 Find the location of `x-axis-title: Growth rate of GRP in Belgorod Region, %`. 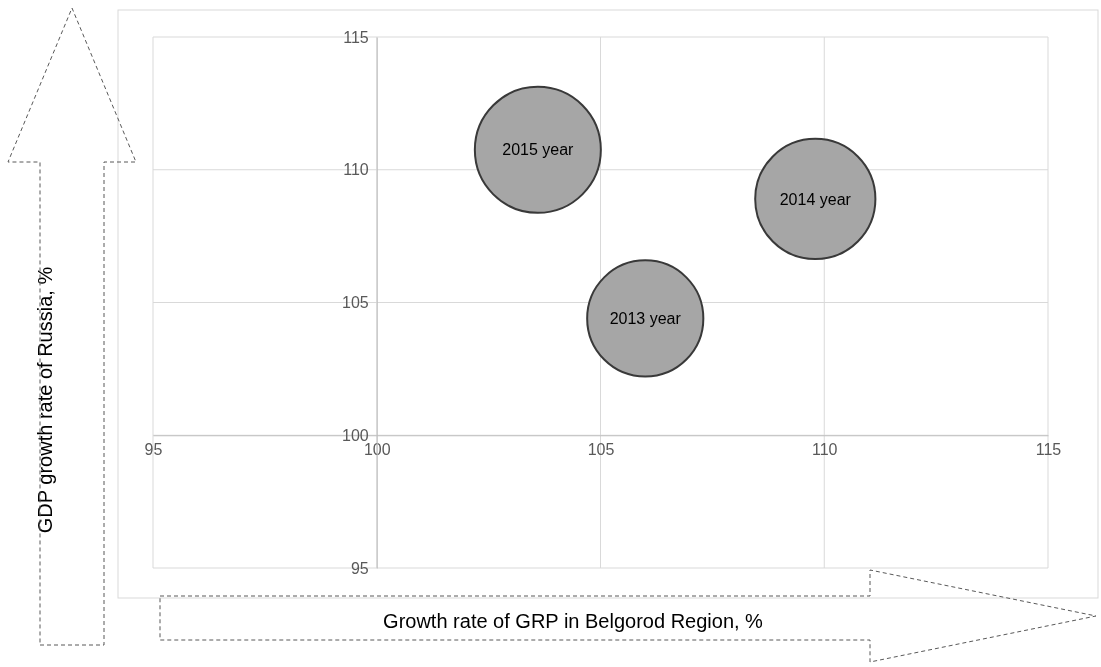

x-axis-title: Growth rate of GRP in Belgorod Region, % is located at coordinates (573, 621).